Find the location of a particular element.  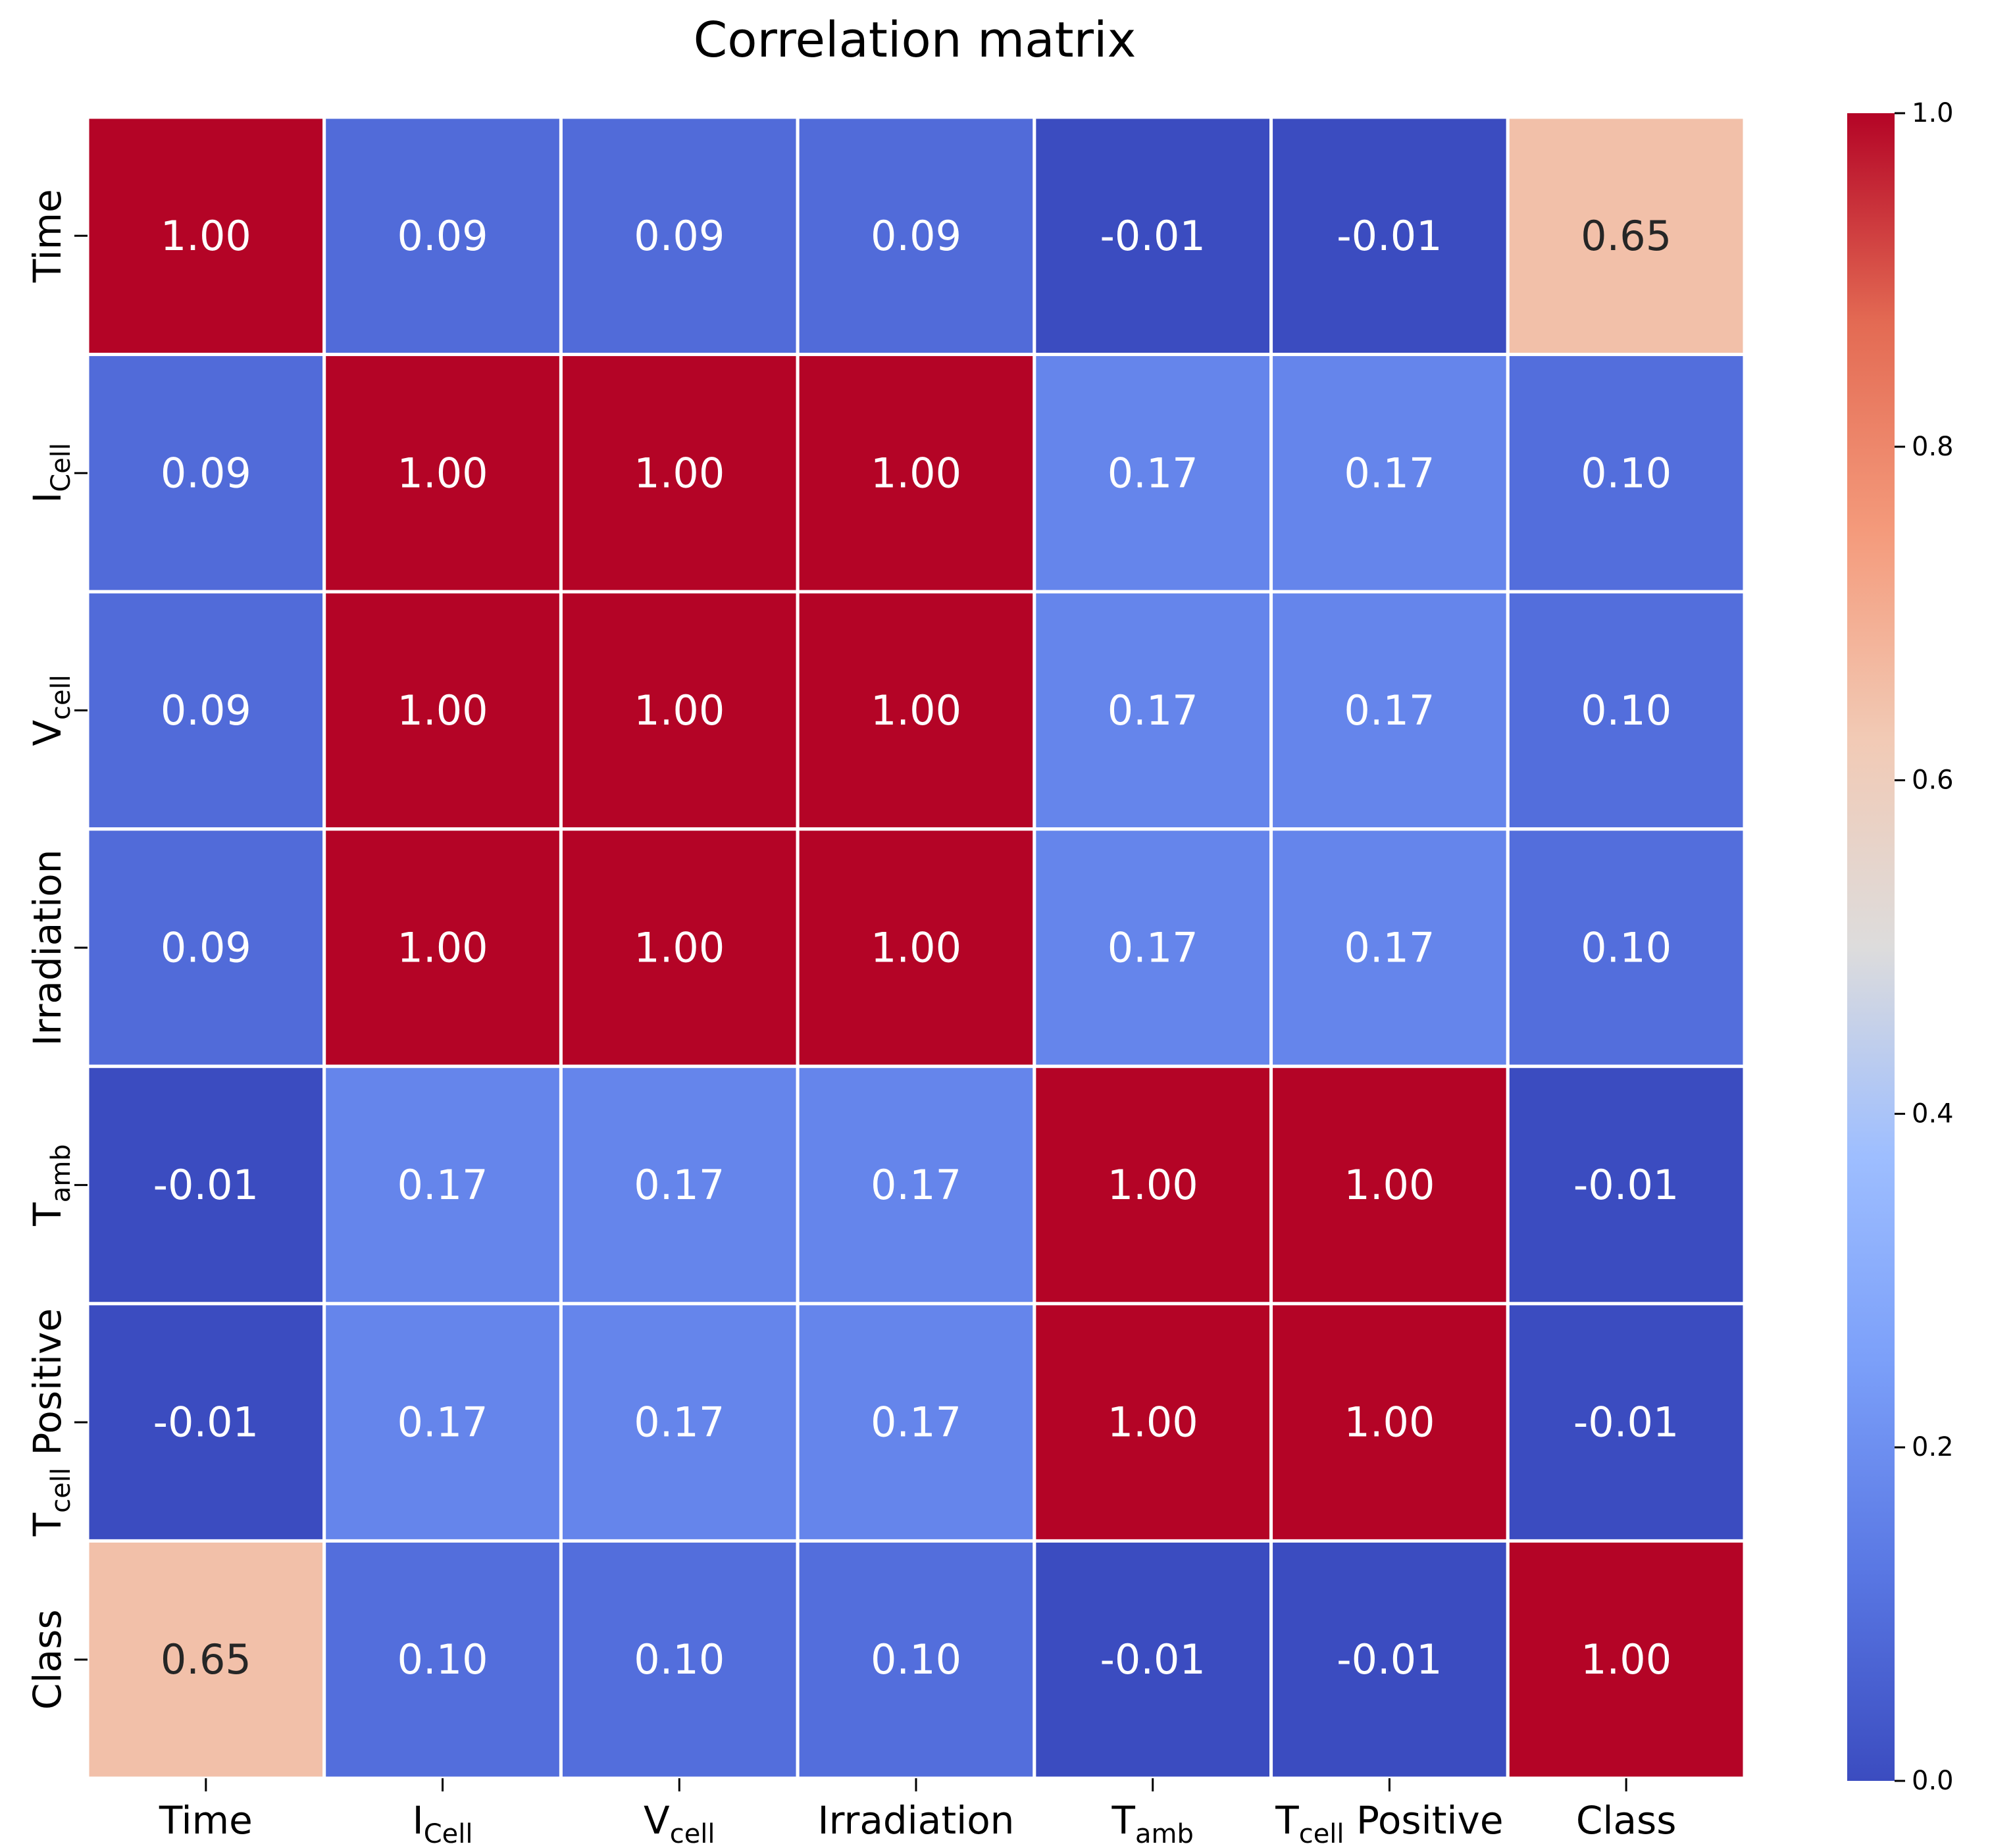

heatmap-cell-r6-c4 is located at coordinates (1153, 1659).